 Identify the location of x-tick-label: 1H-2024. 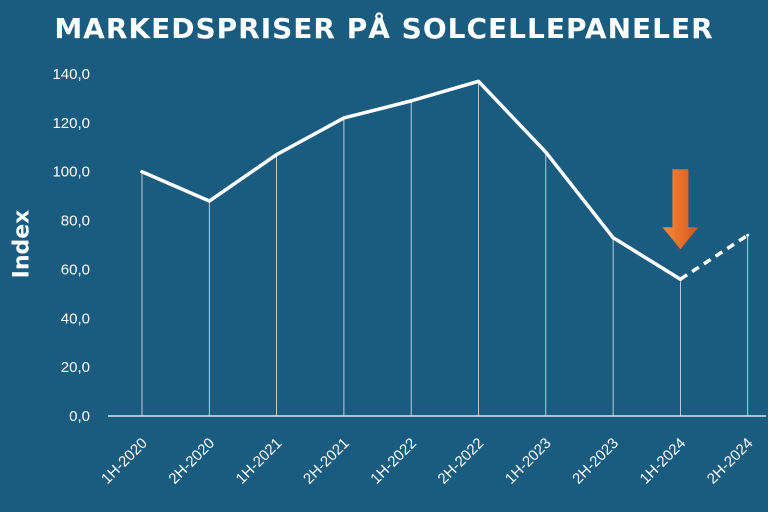
(663, 461).